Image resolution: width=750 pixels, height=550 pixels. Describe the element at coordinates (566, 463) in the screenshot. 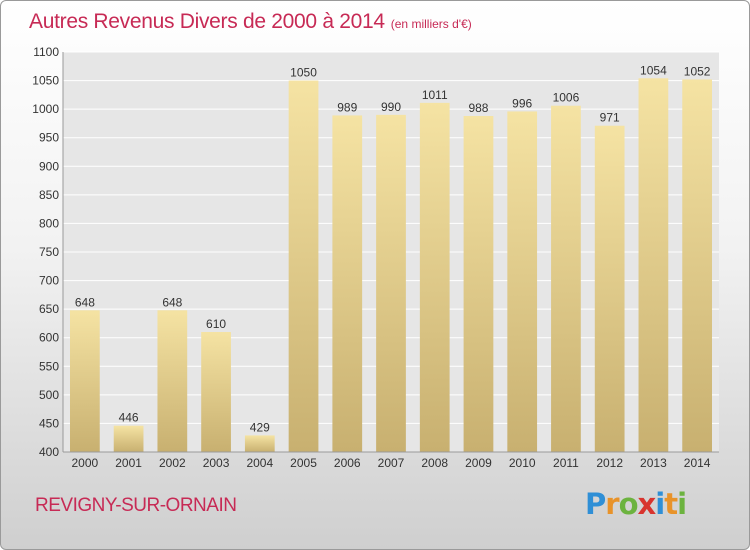

I see `x-tick-label: 2011` at that location.